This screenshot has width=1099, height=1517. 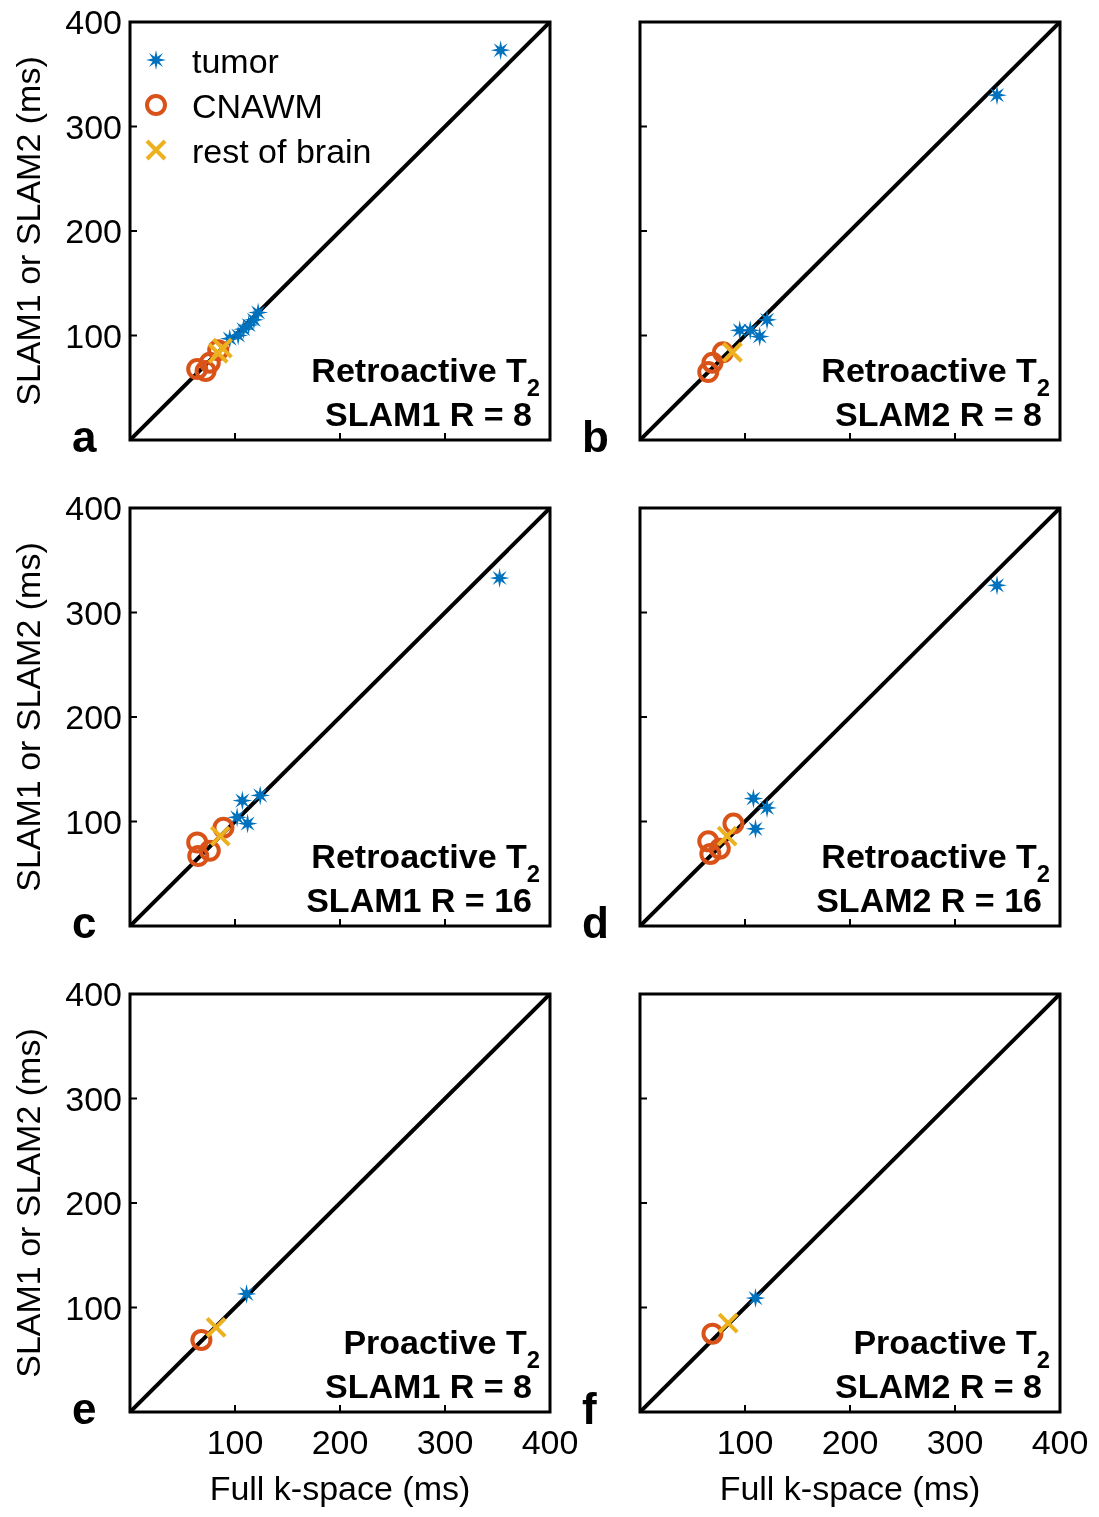 I want to click on text: a, so click(x=84, y=436).